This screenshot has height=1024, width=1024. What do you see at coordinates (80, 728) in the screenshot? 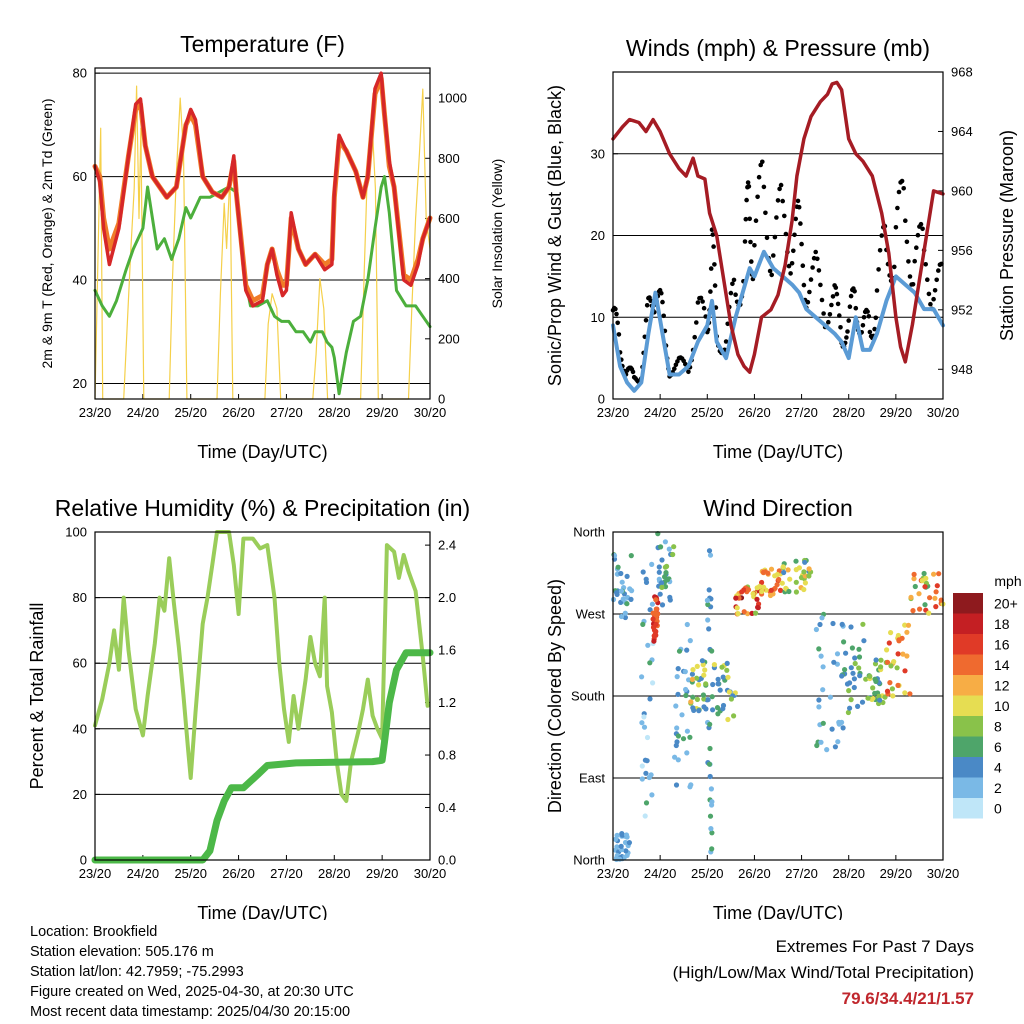
I see `humidity-ytick-label: 40` at bounding box center [80, 728].